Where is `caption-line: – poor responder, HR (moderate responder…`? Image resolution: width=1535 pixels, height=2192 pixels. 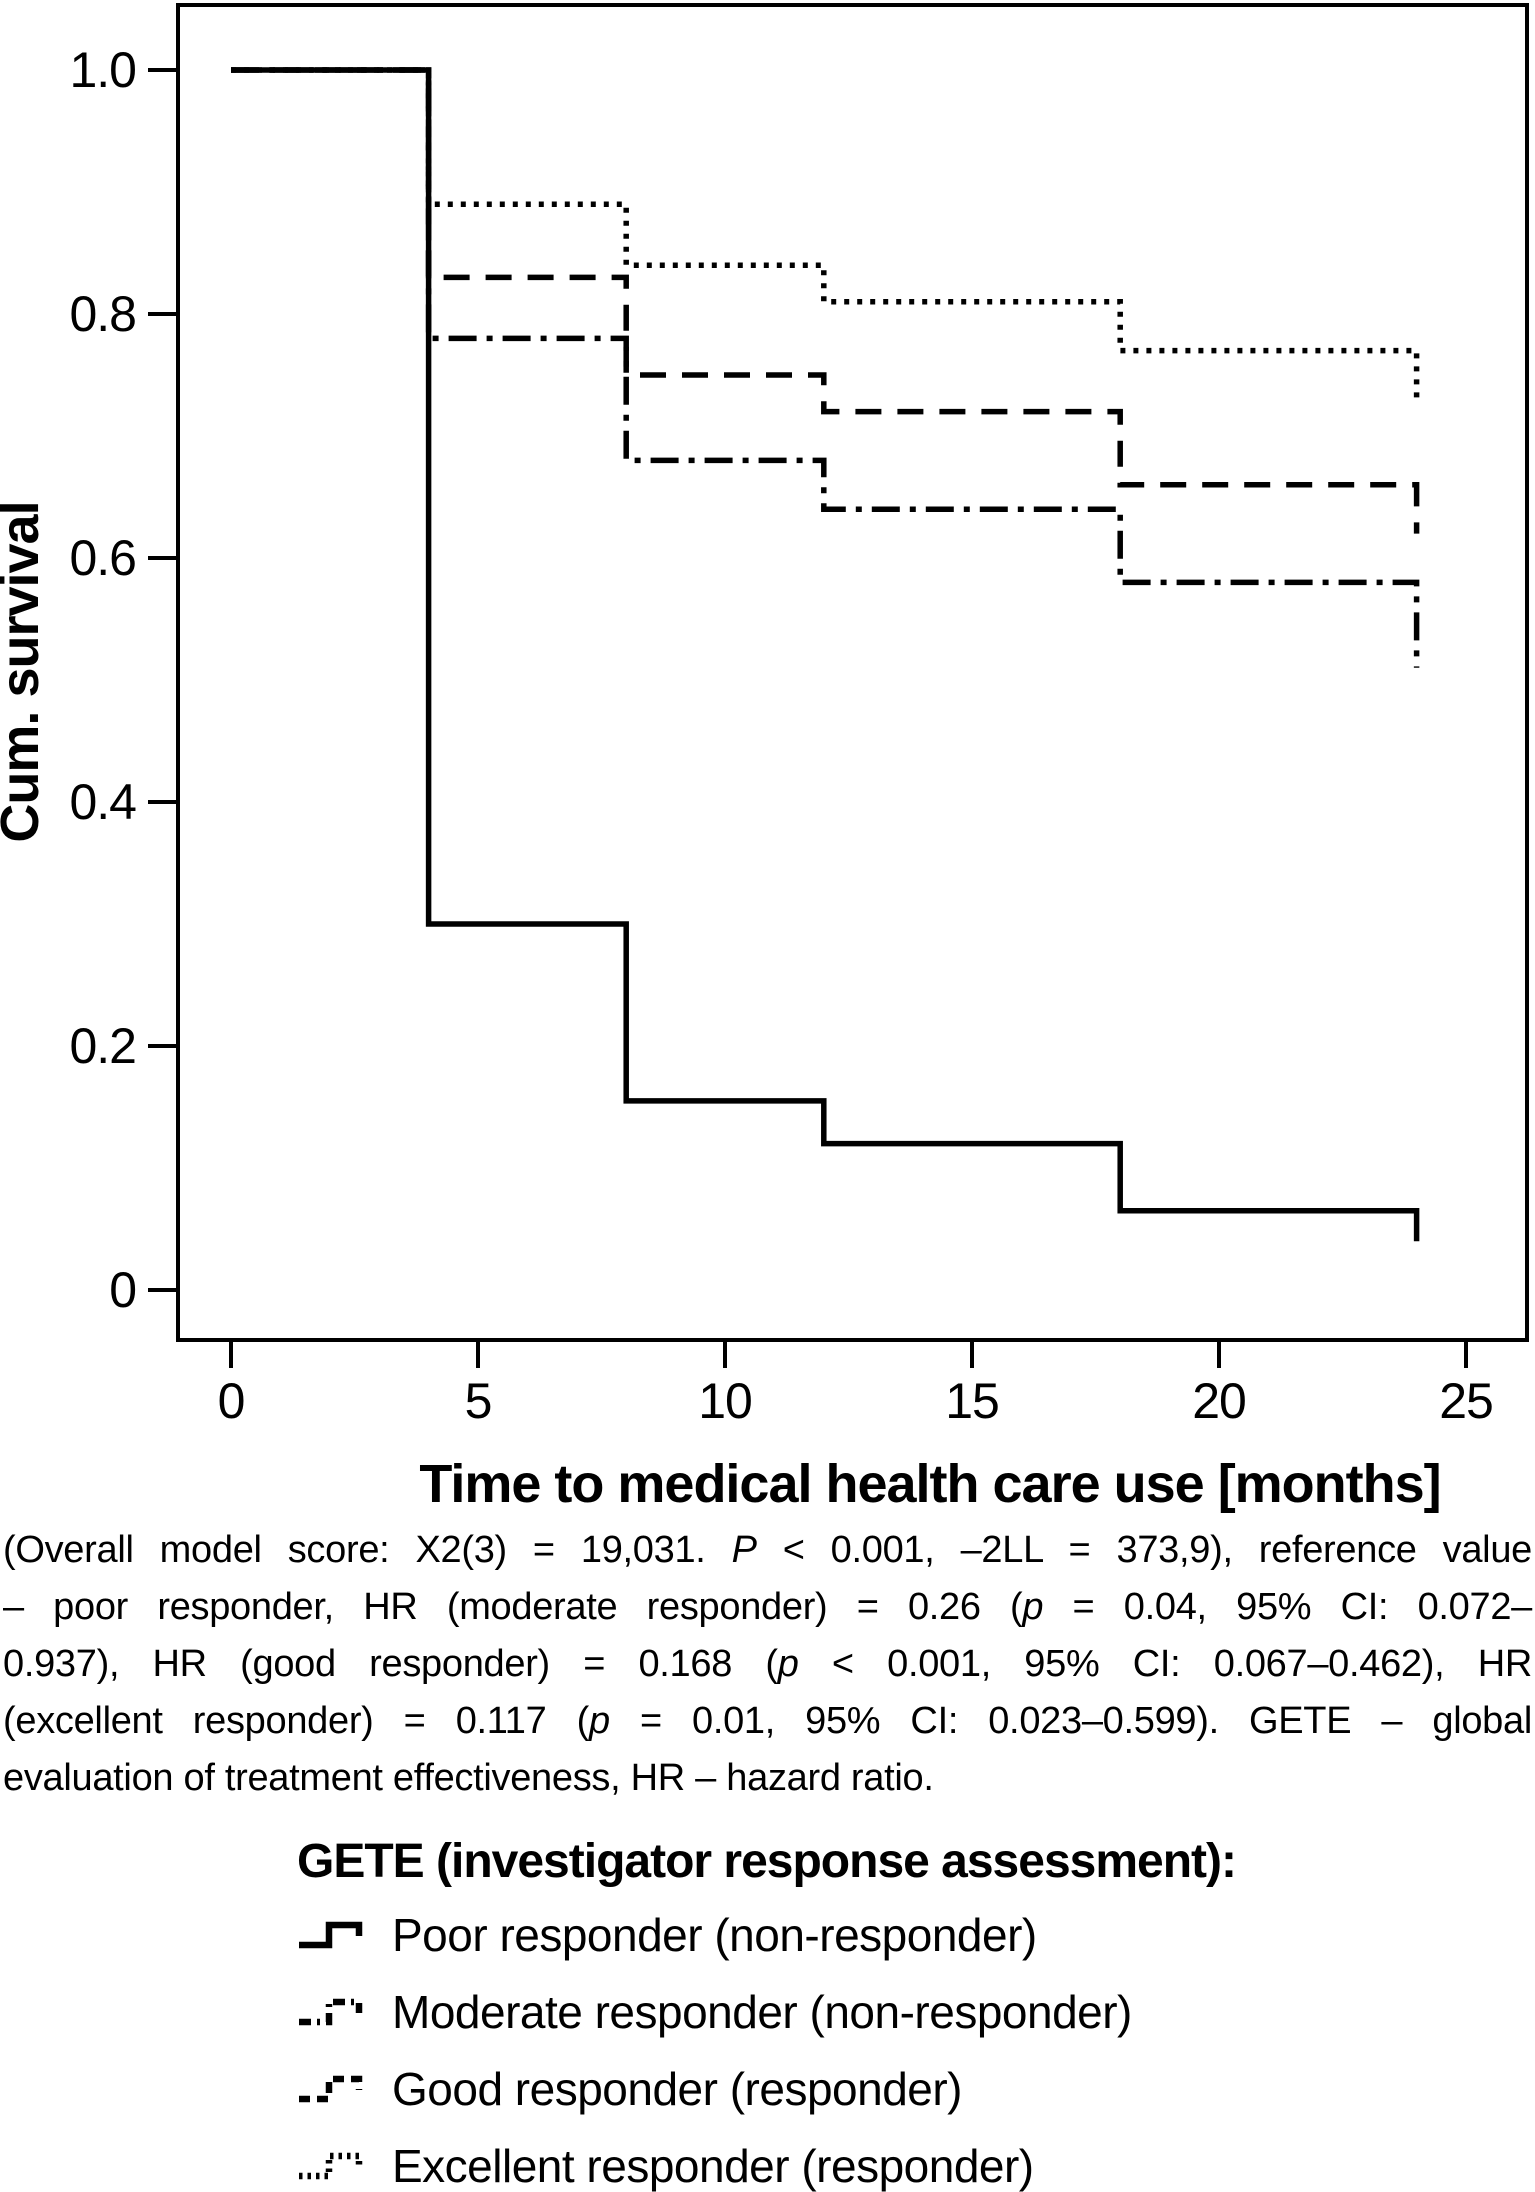 caption-line: – poor responder, HR (moderate responder… is located at coordinates (767, 1607).